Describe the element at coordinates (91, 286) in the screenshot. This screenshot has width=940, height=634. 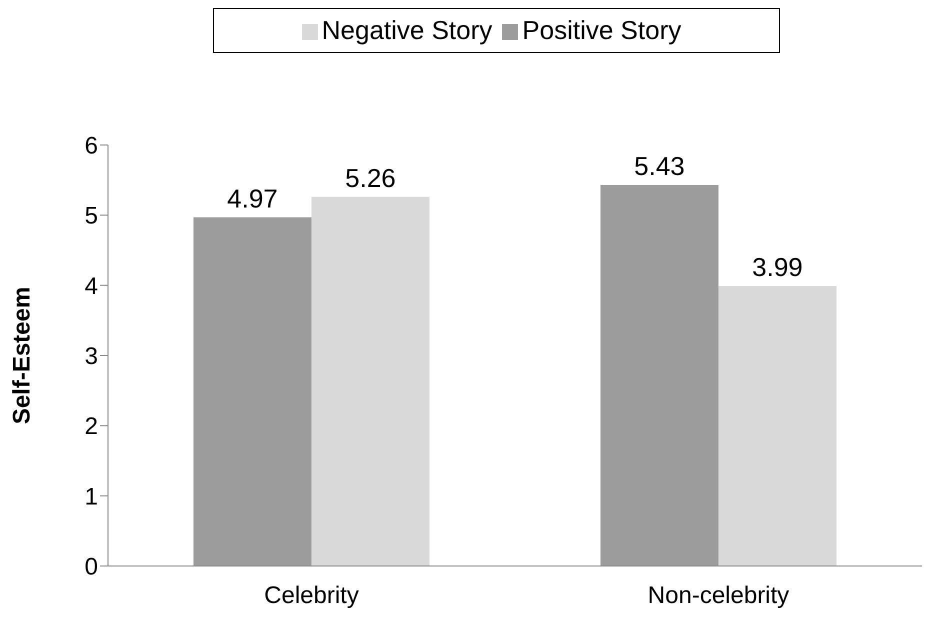
I see `y-tick-label: 4` at that location.